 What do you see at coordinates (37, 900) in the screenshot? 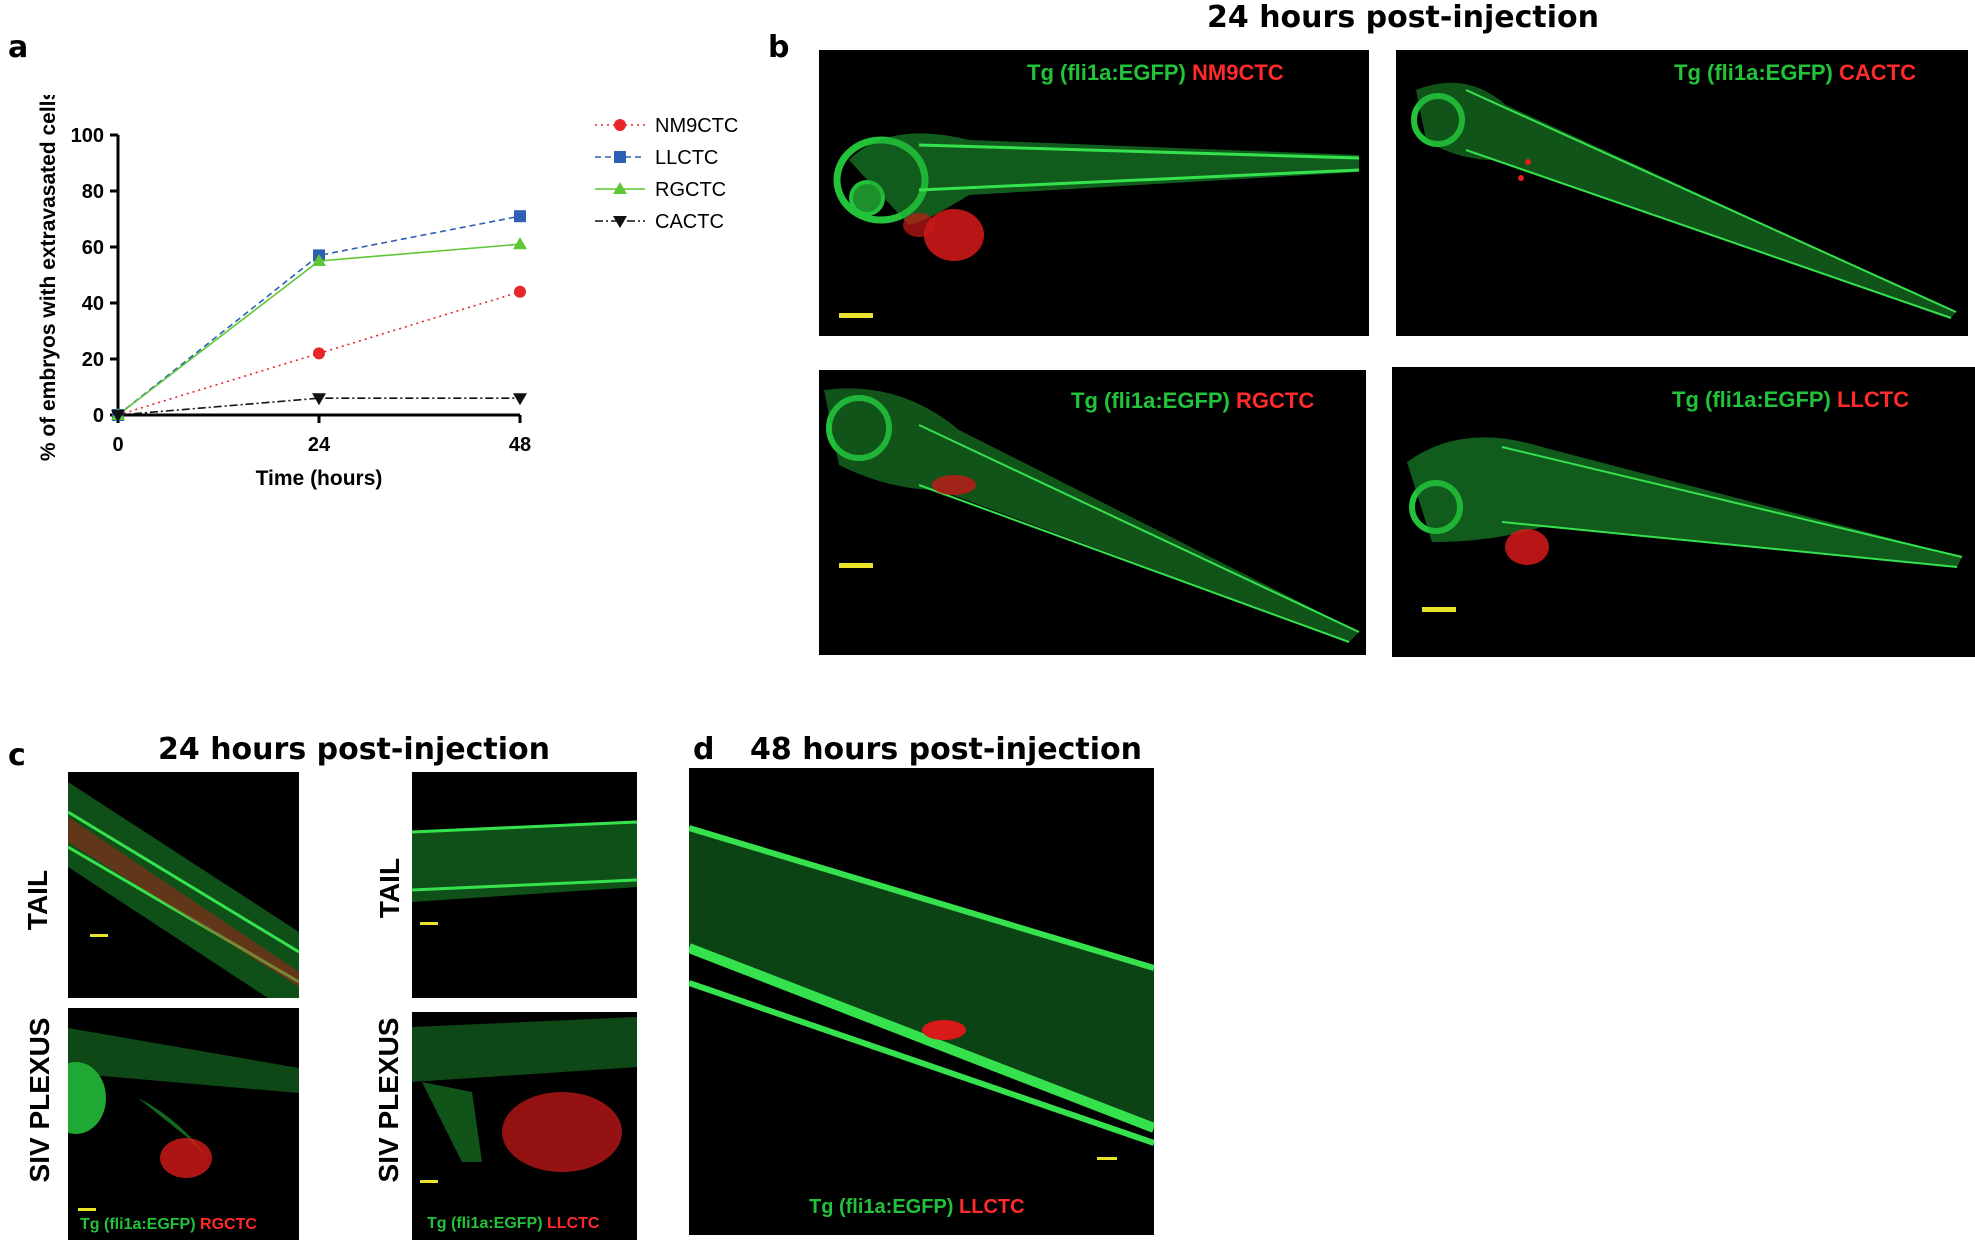
I see `row-label-tail-left: TAIL` at bounding box center [37, 900].